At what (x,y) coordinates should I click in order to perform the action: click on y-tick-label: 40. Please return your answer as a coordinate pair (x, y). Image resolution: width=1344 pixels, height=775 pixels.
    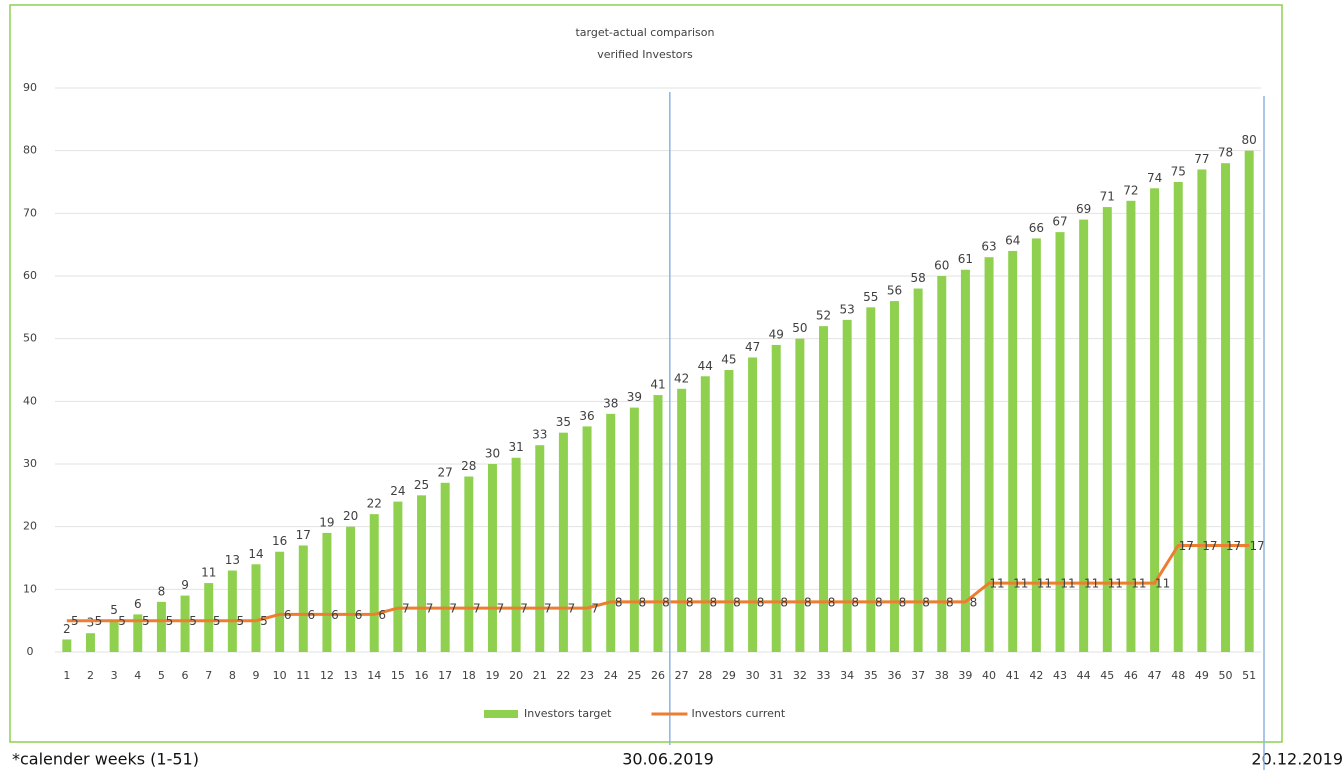
    Looking at the image, I should click on (30, 400).